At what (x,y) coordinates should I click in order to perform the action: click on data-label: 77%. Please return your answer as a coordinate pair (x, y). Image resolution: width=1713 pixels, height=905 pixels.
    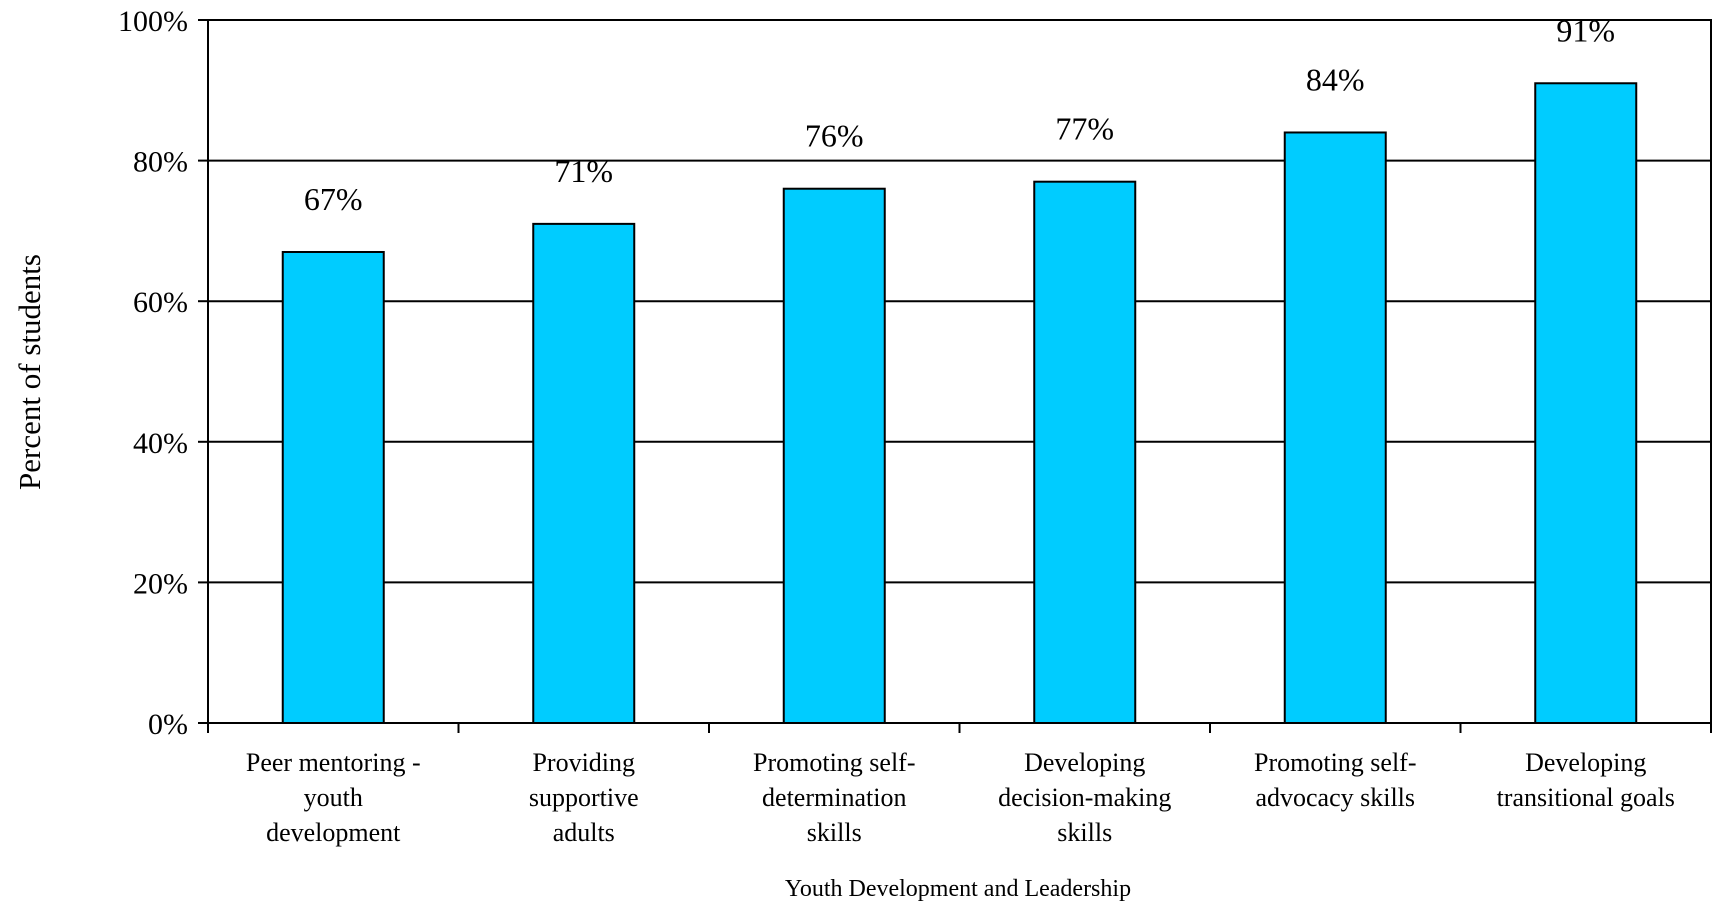
    Looking at the image, I should click on (1084, 129).